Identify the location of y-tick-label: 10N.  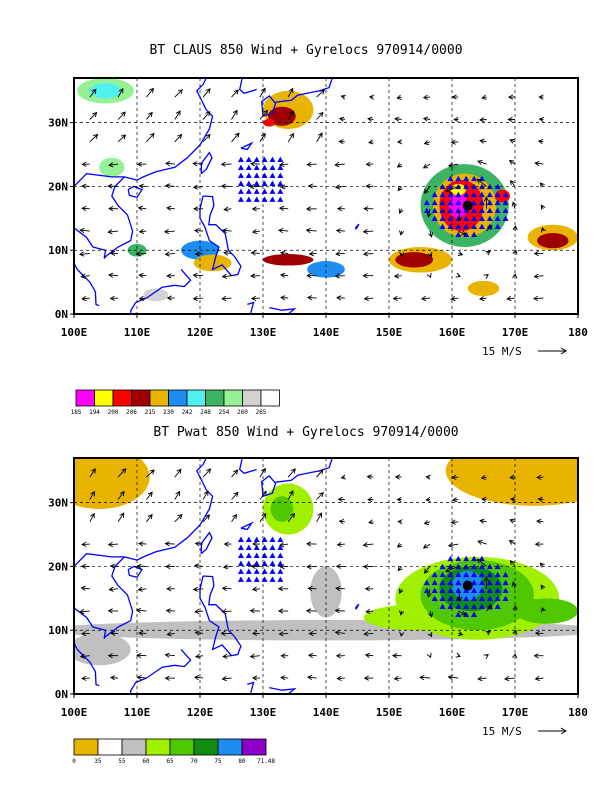
(58, 250).